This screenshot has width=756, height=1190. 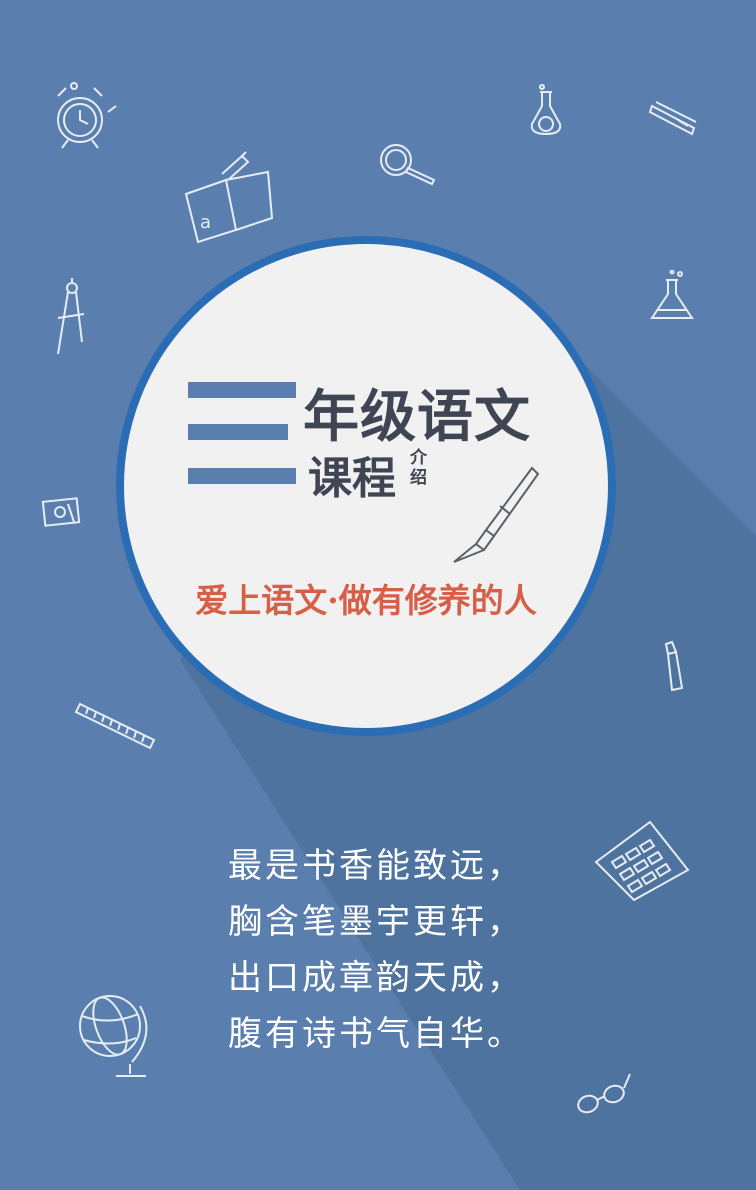 What do you see at coordinates (366, 600) in the screenshot?
I see `slogan: 爱上语文·做有修养的人` at bounding box center [366, 600].